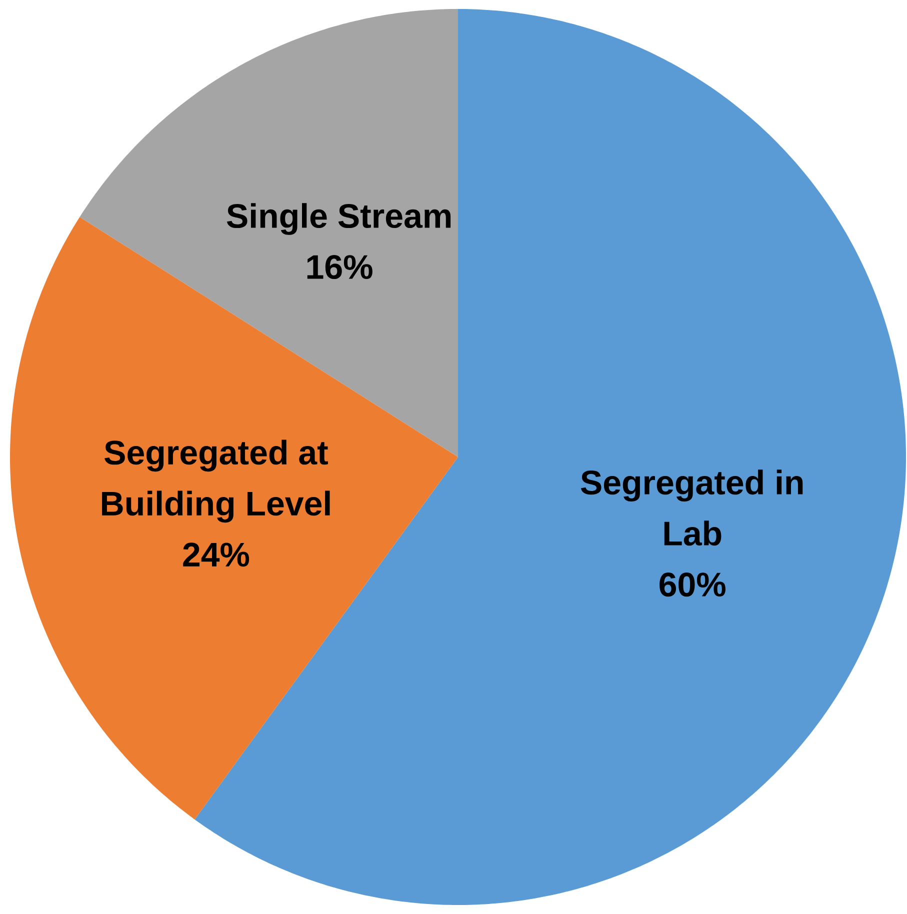 The width and height of the screenshot is (907, 914). Describe the element at coordinates (216, 554) in the screenshot. I see `data-label: 24%` at that location.